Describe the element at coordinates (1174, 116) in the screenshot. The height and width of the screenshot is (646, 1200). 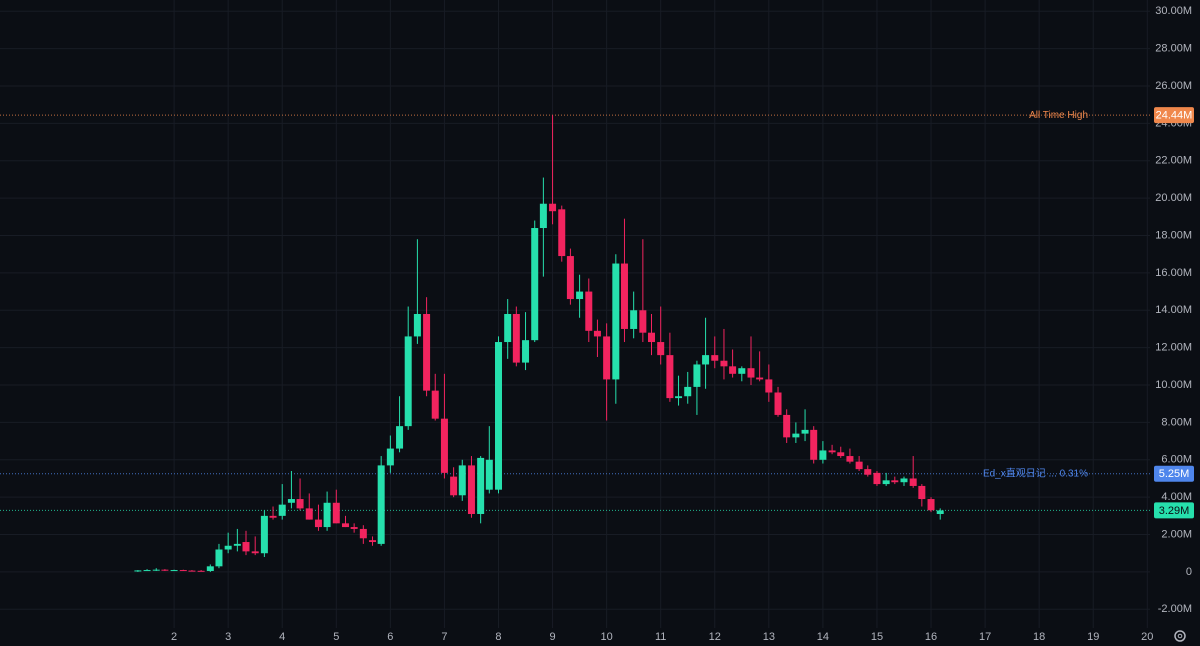
I see `price-badge-label: 24.44M` at that location.